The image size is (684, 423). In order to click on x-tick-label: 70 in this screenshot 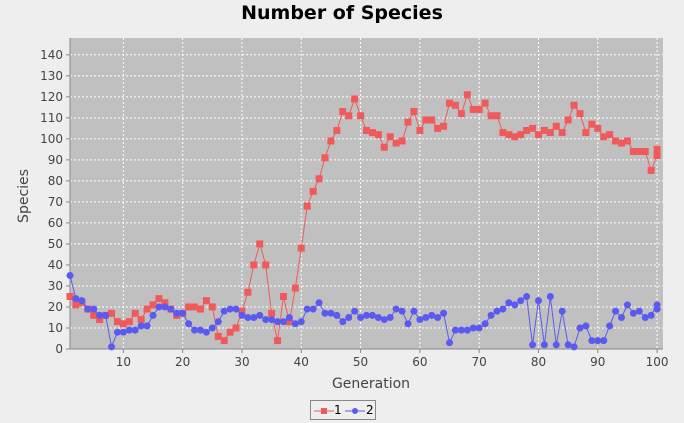, I will do `click(479, 362)`.